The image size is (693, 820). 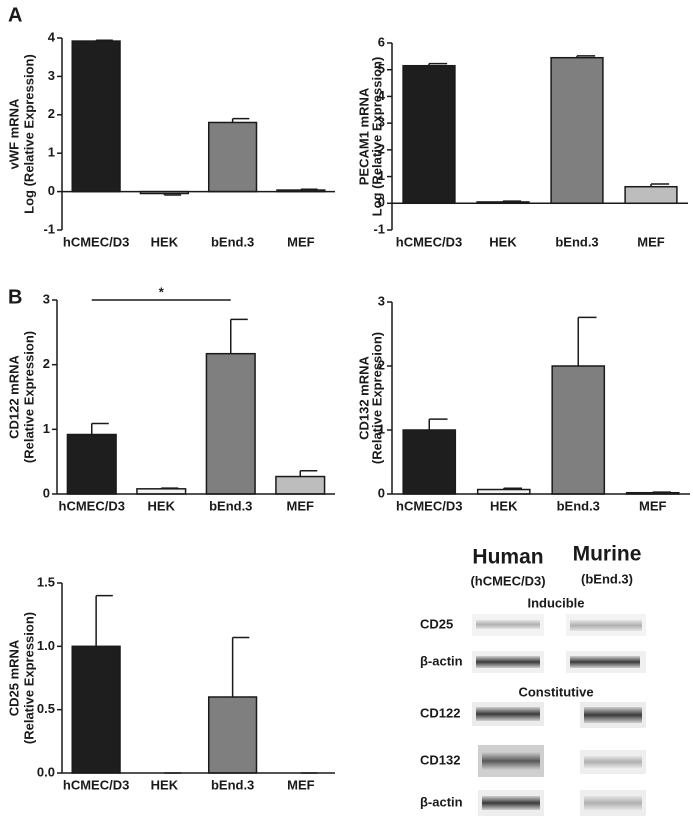 I want to click on y-tick-label: 0.5, so click(x=46, y=708).